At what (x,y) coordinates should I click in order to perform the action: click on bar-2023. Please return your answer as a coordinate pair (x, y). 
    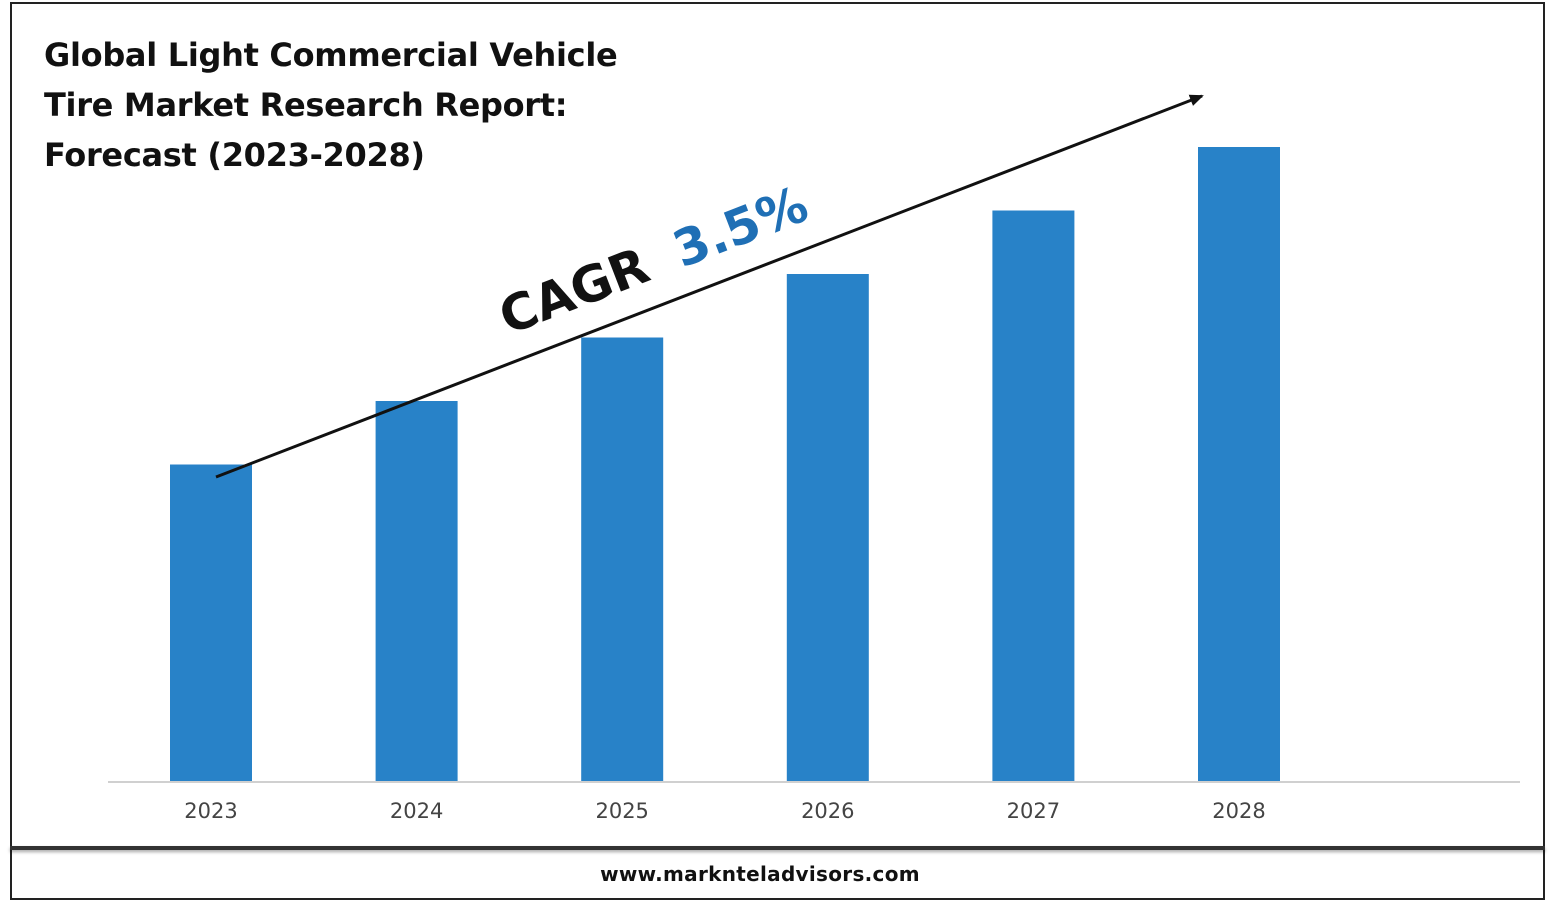
    Looking at the image, I should click on (211, 623).